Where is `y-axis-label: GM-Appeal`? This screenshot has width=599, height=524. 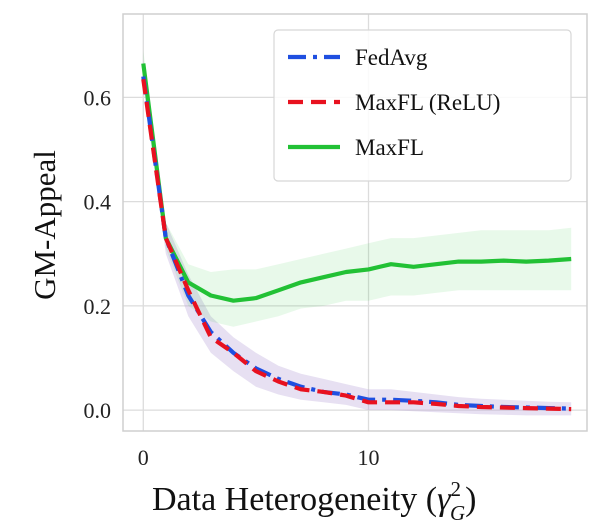
y-axis-label: GM-Appeal is located at coordinates (44, 225).